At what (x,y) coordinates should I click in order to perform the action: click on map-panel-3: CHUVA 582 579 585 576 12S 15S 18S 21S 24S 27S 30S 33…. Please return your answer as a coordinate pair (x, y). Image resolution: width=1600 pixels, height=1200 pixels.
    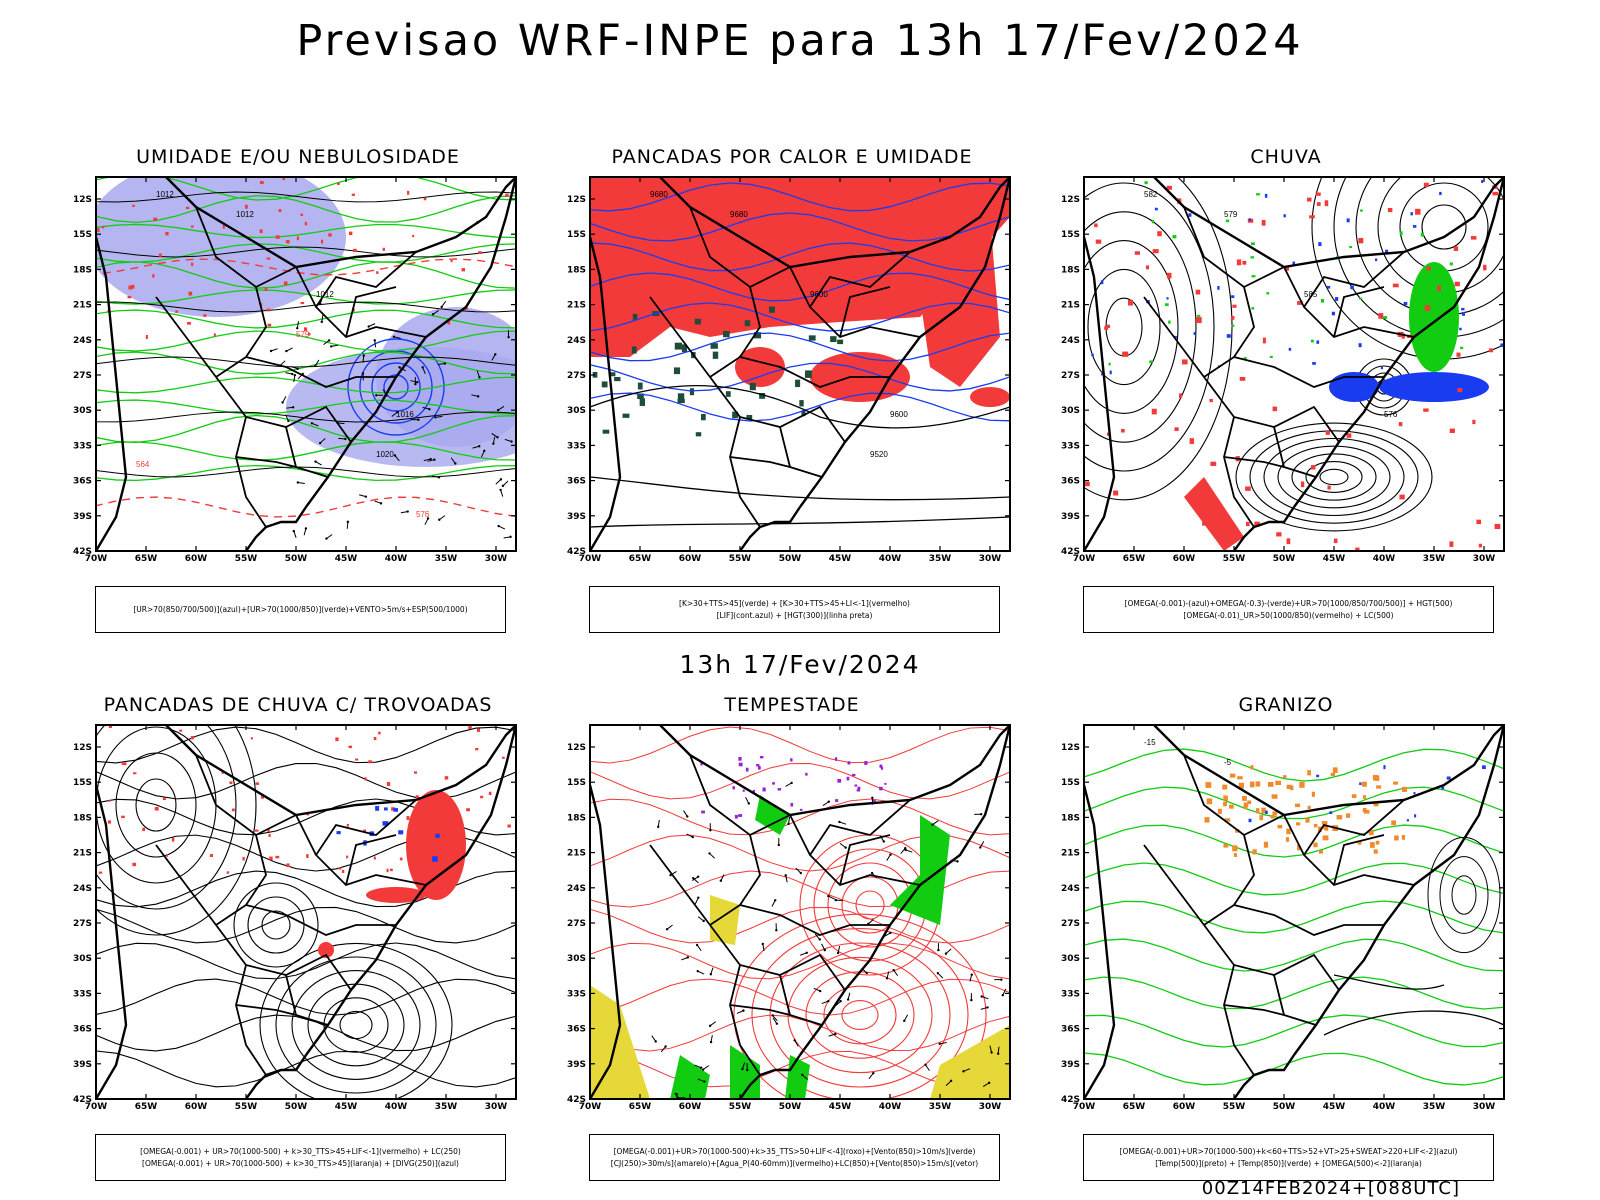
    Looking at the image, I should click on (1286, 391).